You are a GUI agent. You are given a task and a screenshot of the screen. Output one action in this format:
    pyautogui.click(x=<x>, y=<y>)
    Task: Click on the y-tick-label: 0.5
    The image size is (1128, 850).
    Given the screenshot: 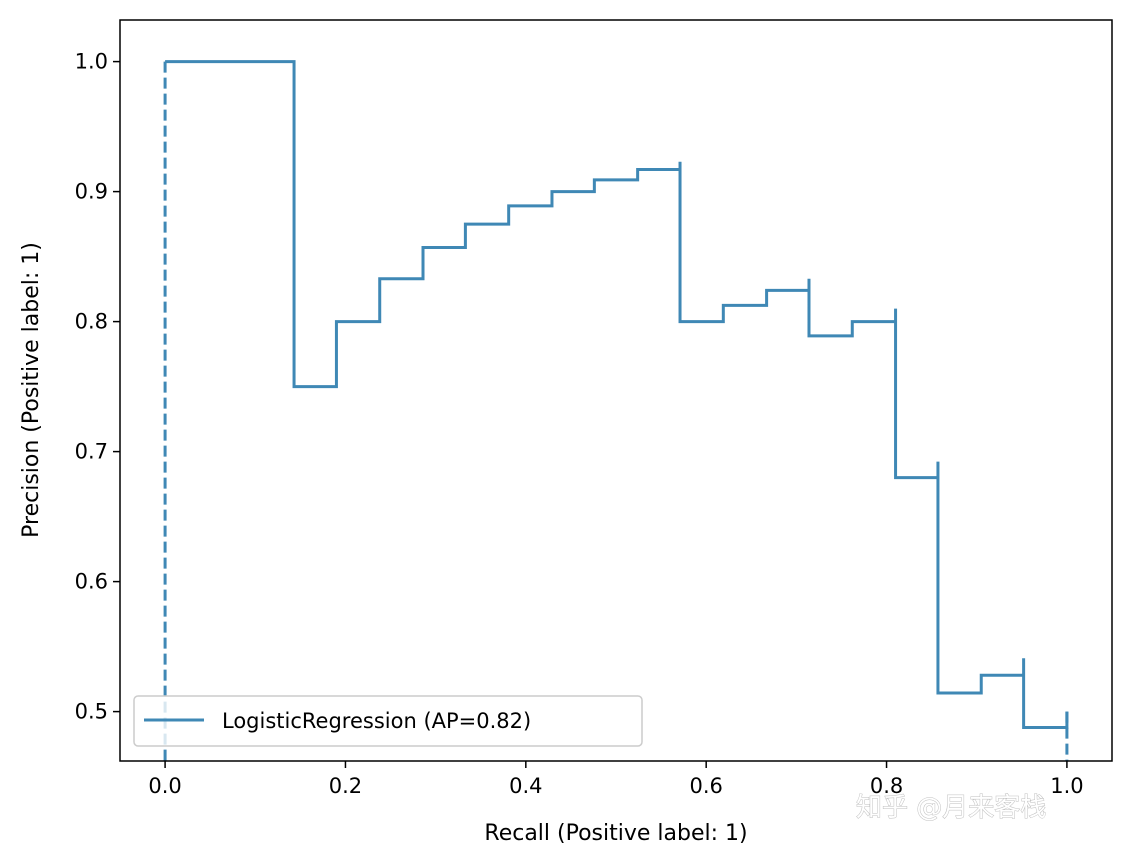 What is the action you would take?
    pyautogui.click(x=91, y=712)
    